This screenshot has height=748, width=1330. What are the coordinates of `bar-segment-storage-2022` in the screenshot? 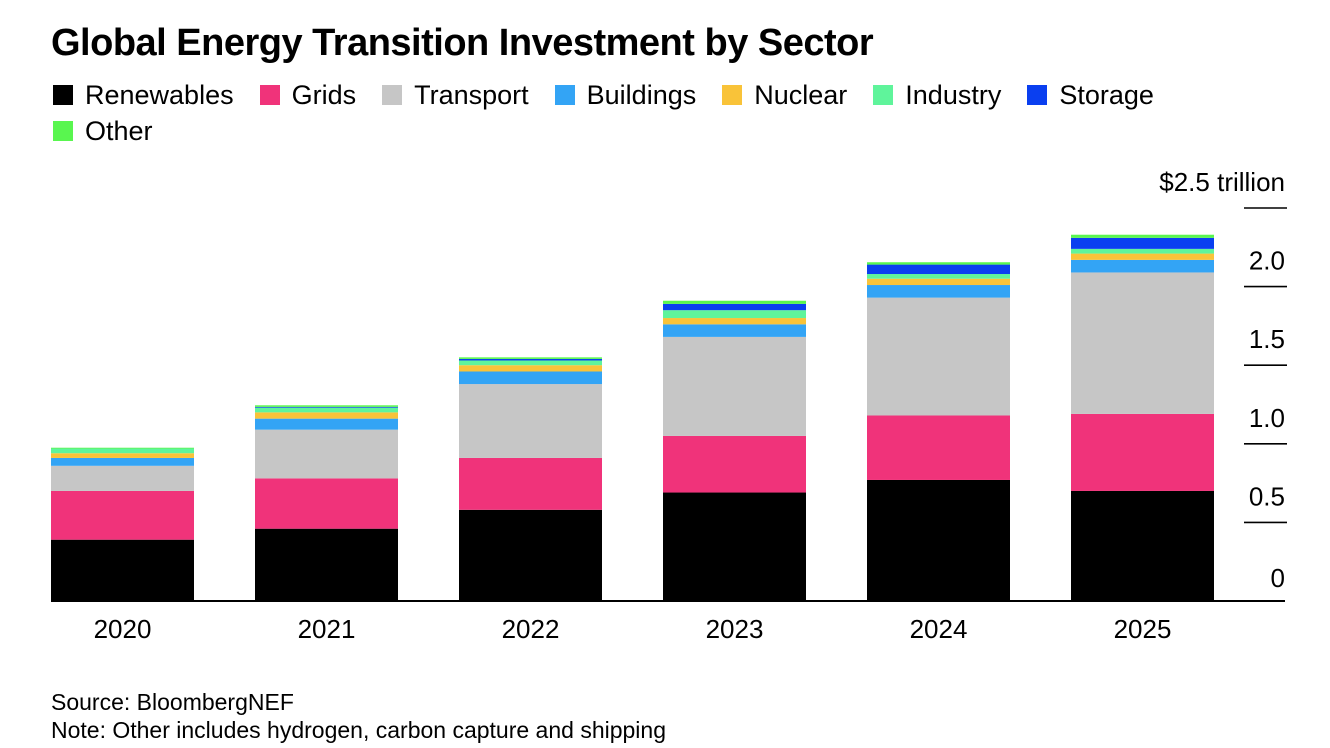 It's located at (530, 359).